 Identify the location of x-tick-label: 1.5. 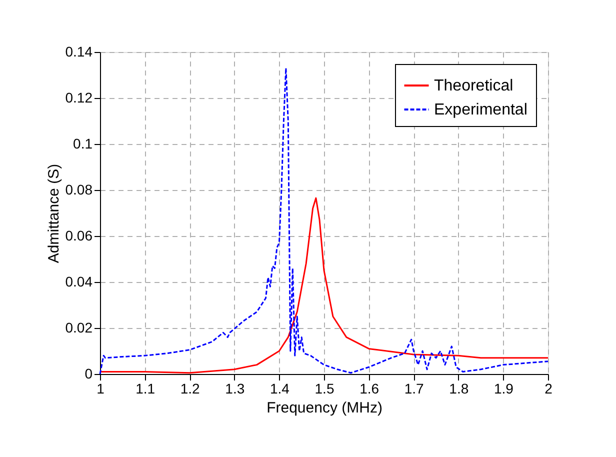
(324, 388).